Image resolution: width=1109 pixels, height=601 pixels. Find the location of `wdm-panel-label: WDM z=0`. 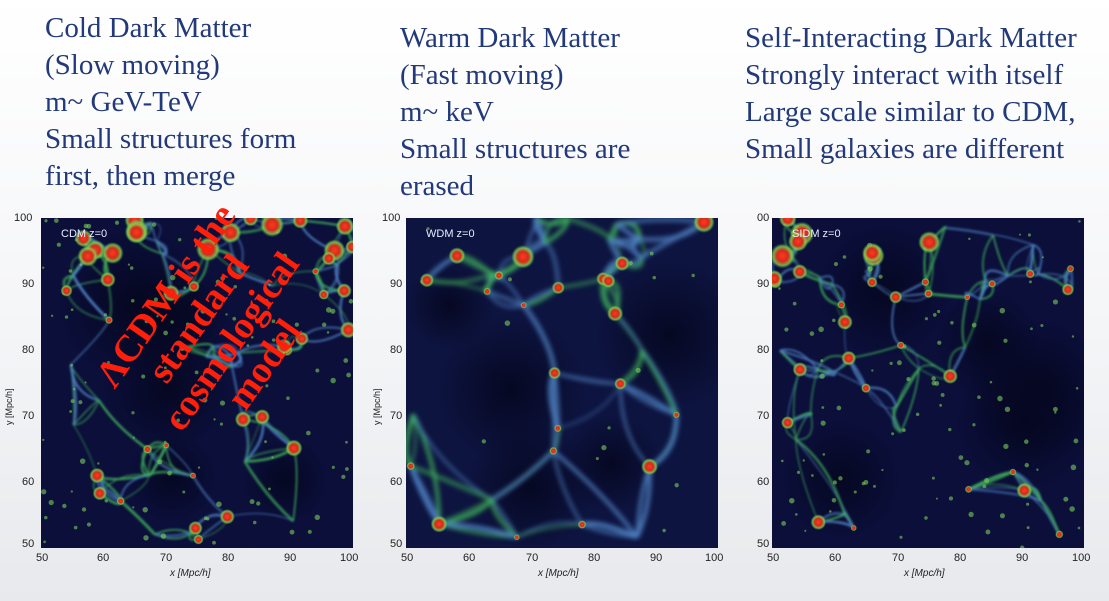

wdm-panel-label: WDM z=0 is located at coordinates (450, 234).